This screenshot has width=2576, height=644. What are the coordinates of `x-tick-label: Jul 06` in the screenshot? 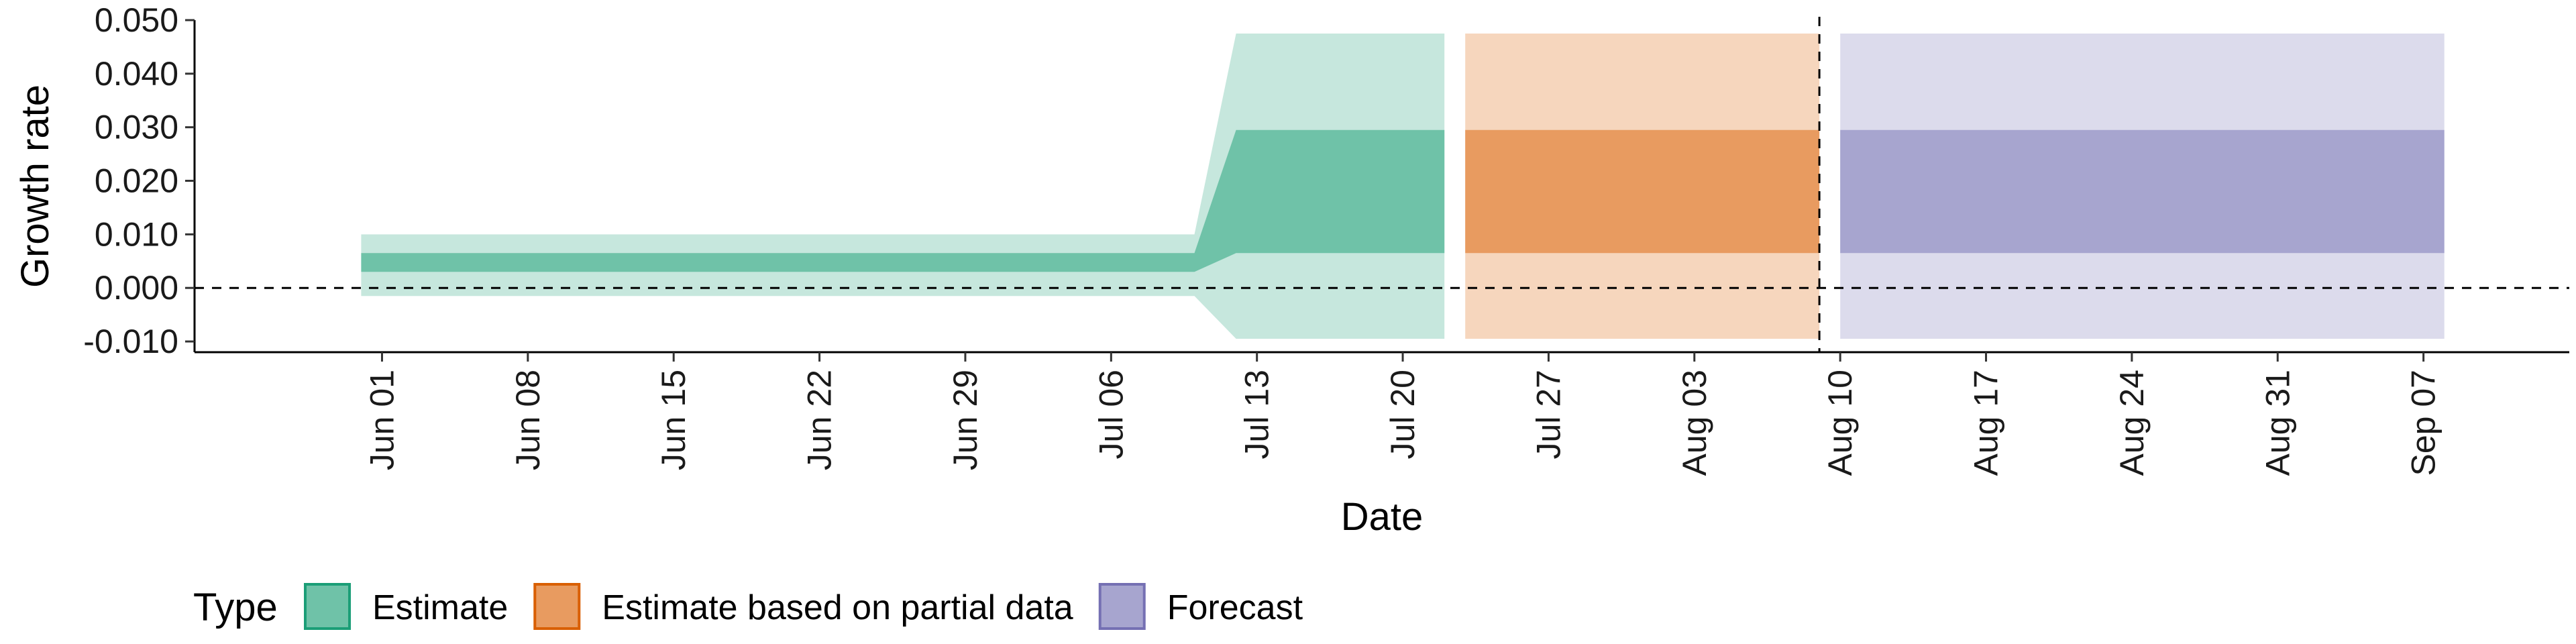 It's located at (1111, 414).